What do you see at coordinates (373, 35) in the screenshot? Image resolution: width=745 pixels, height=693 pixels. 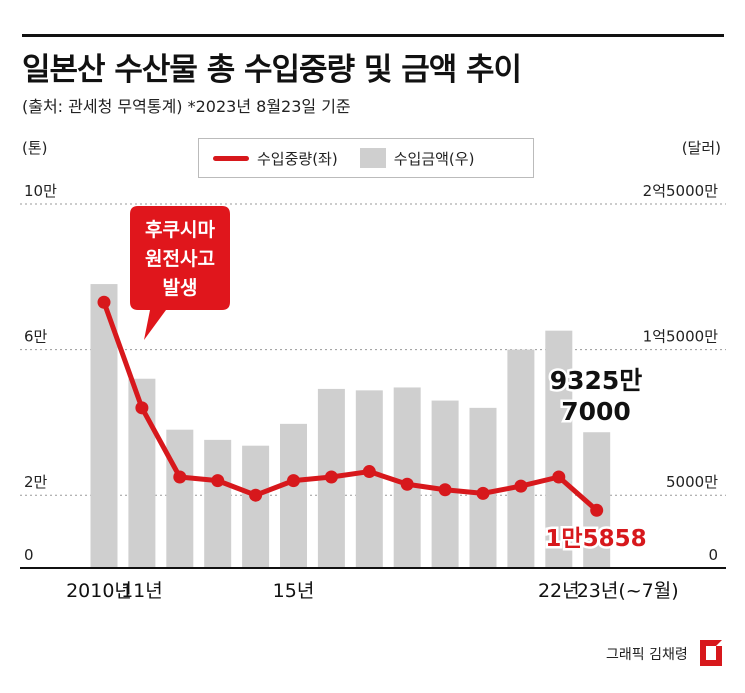 I see `top-rule` at bounding box center [373, 35].